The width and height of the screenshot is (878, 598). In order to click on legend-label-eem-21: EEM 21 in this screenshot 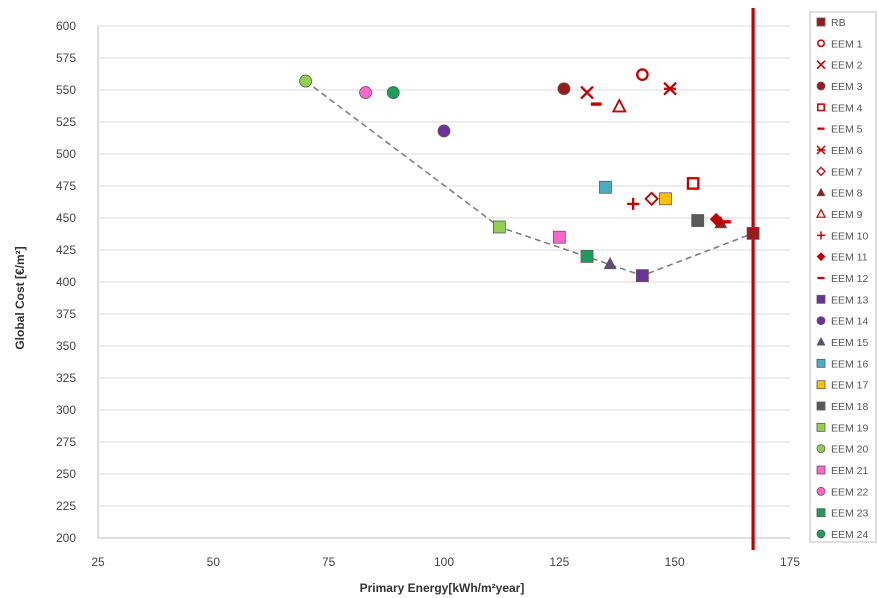, I will do `click(850, 471)`.